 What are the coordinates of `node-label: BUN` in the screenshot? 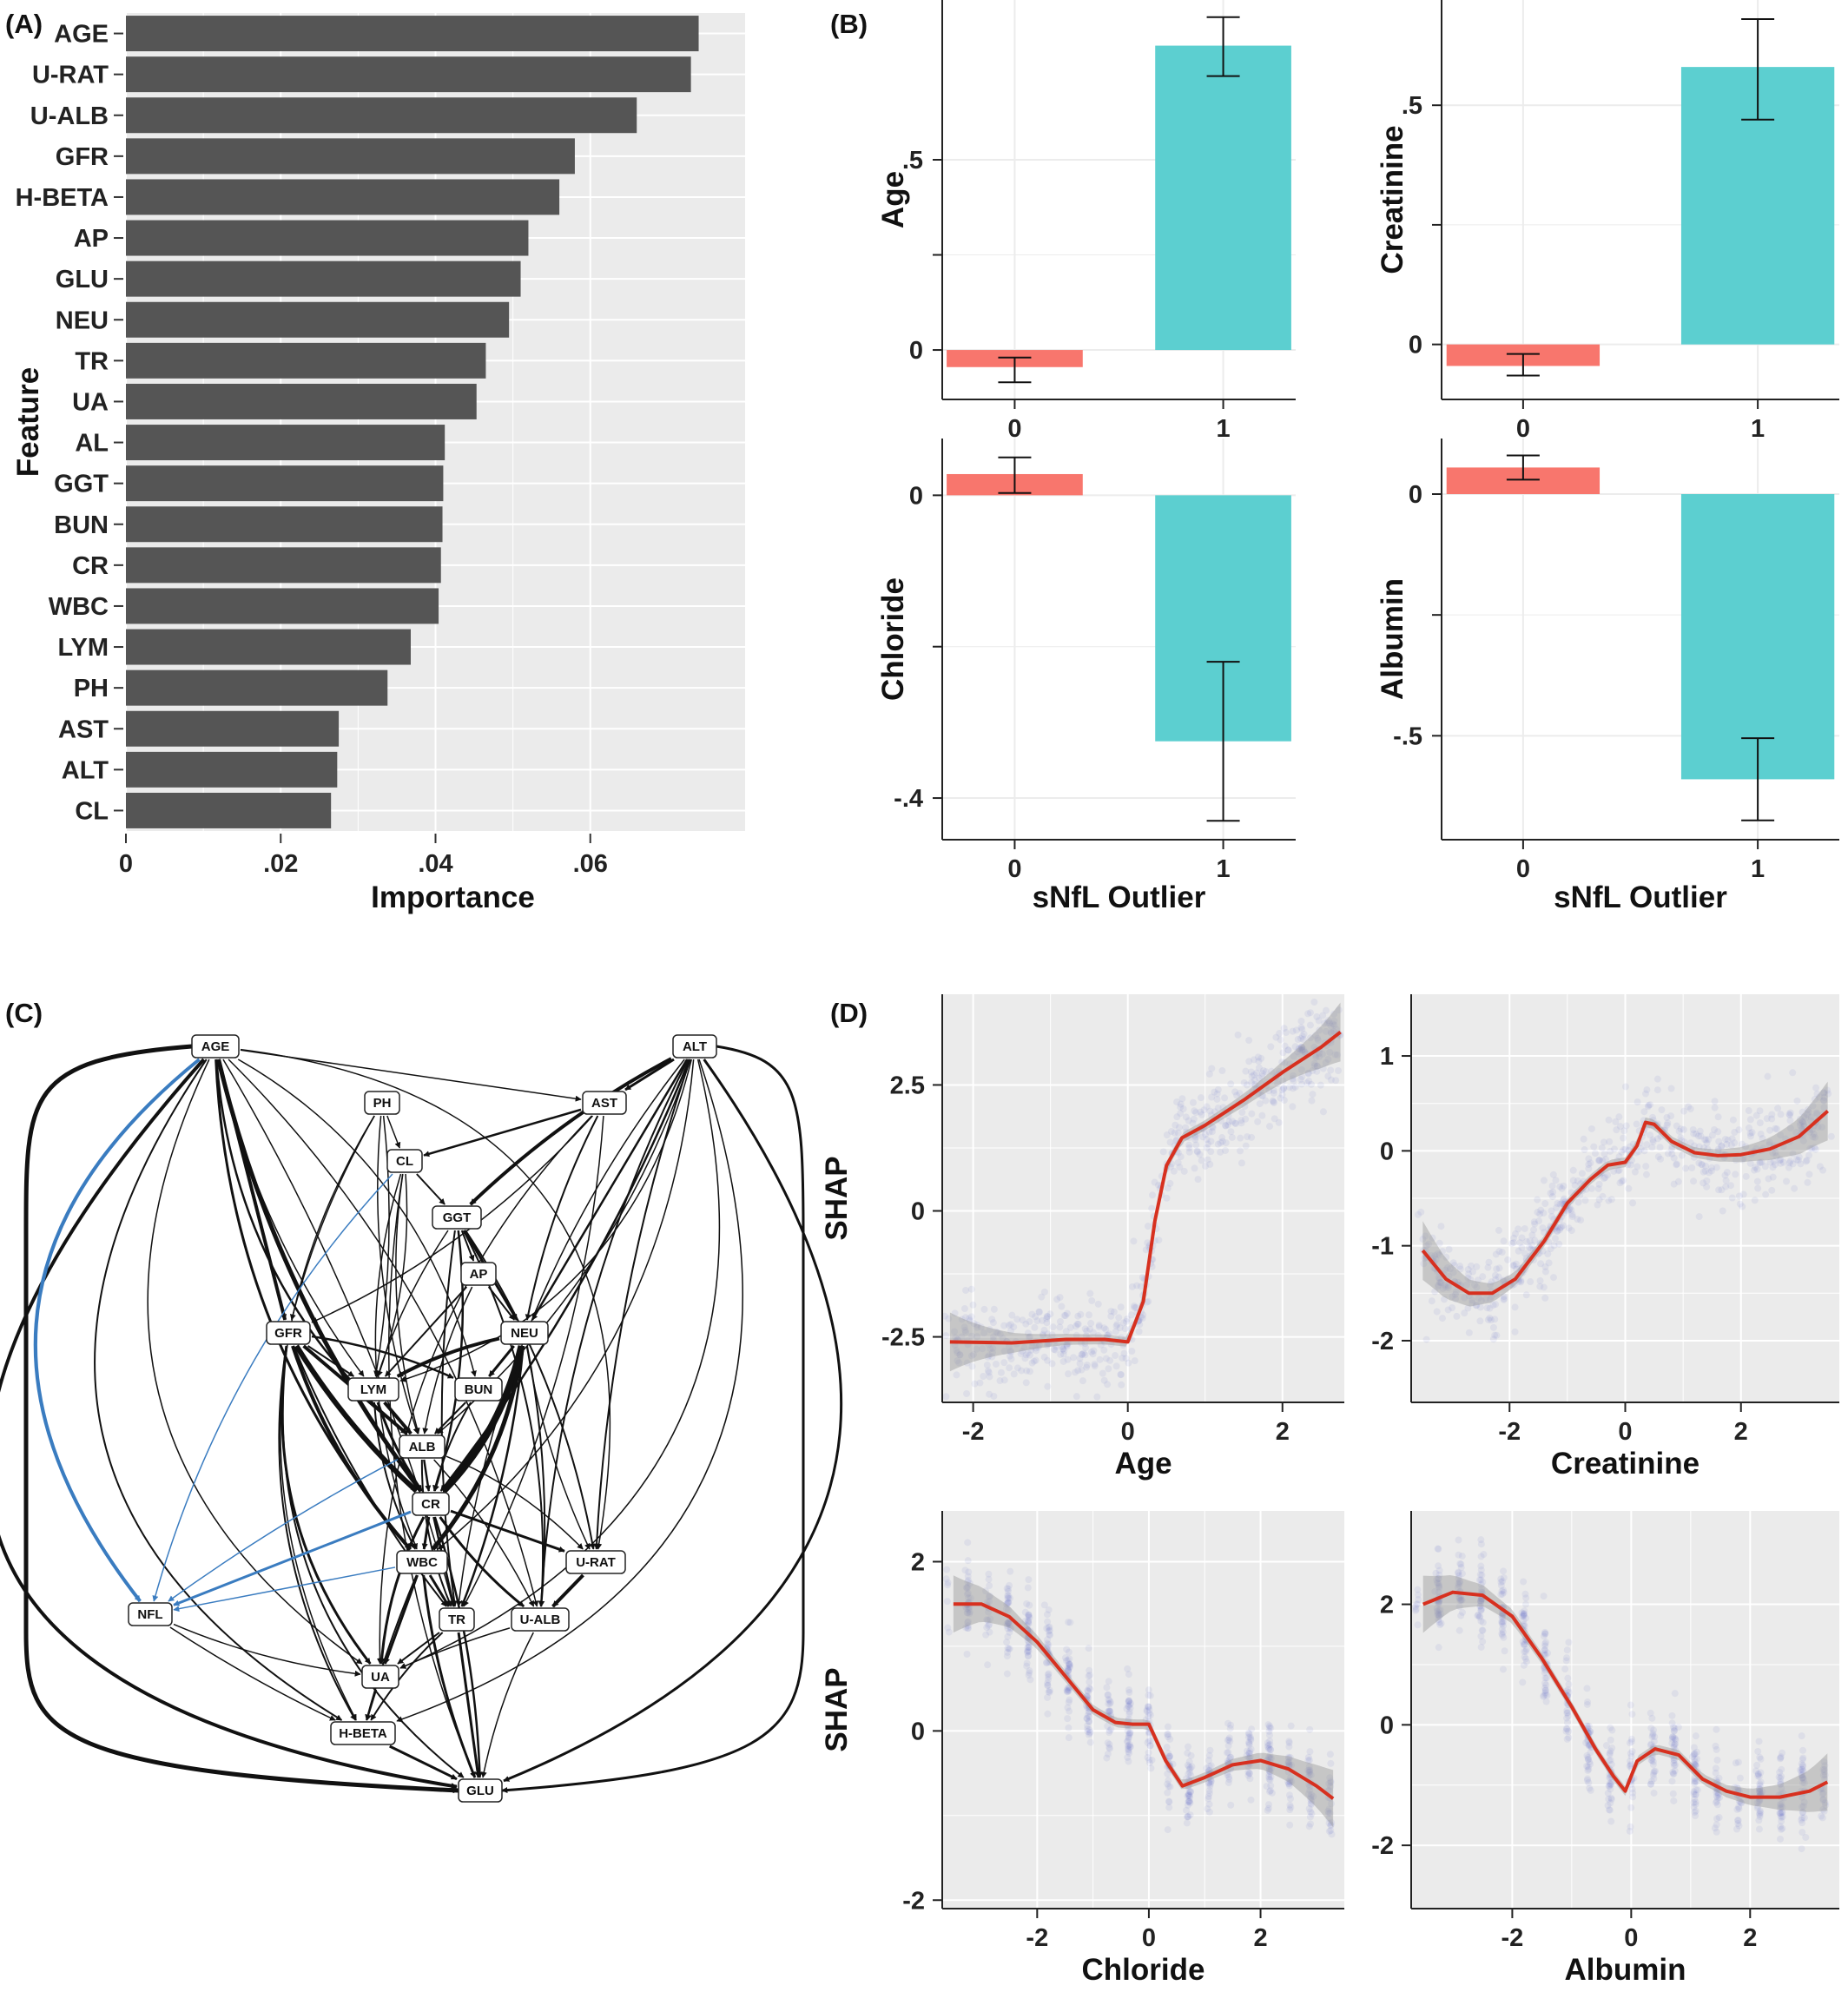 It's located at (479, 1389).